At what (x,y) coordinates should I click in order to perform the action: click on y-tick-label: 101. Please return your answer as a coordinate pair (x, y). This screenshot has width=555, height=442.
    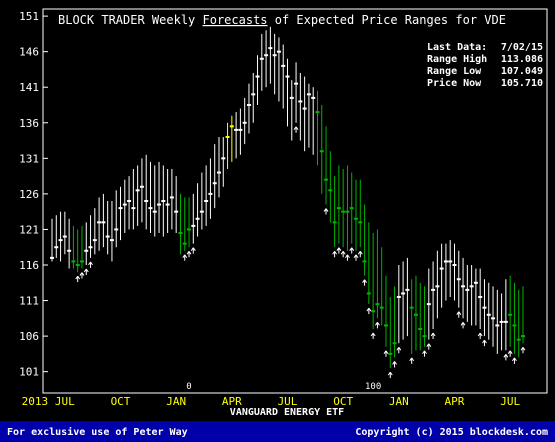
    Looking at the image, I should click on (29, 372).